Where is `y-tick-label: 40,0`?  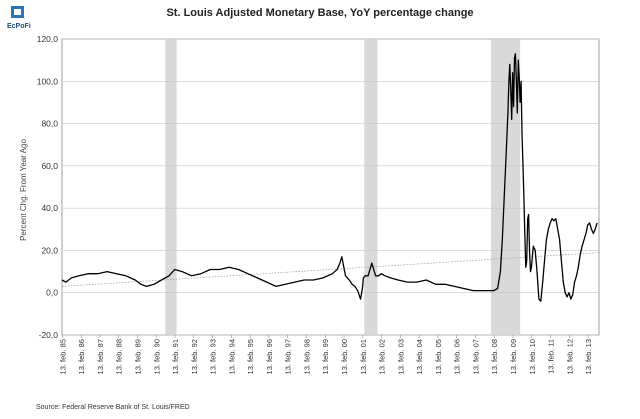 y-tick-label: 40,0 is located at coordinates (49, 208).